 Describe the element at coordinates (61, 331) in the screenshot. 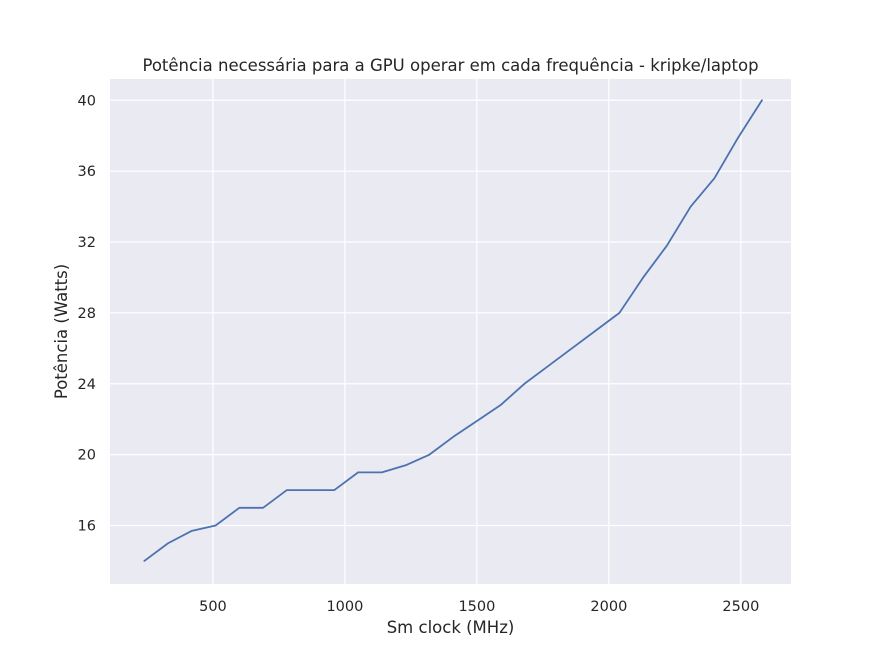

I see `y-axis-label: Potência (Watts)` at that location.